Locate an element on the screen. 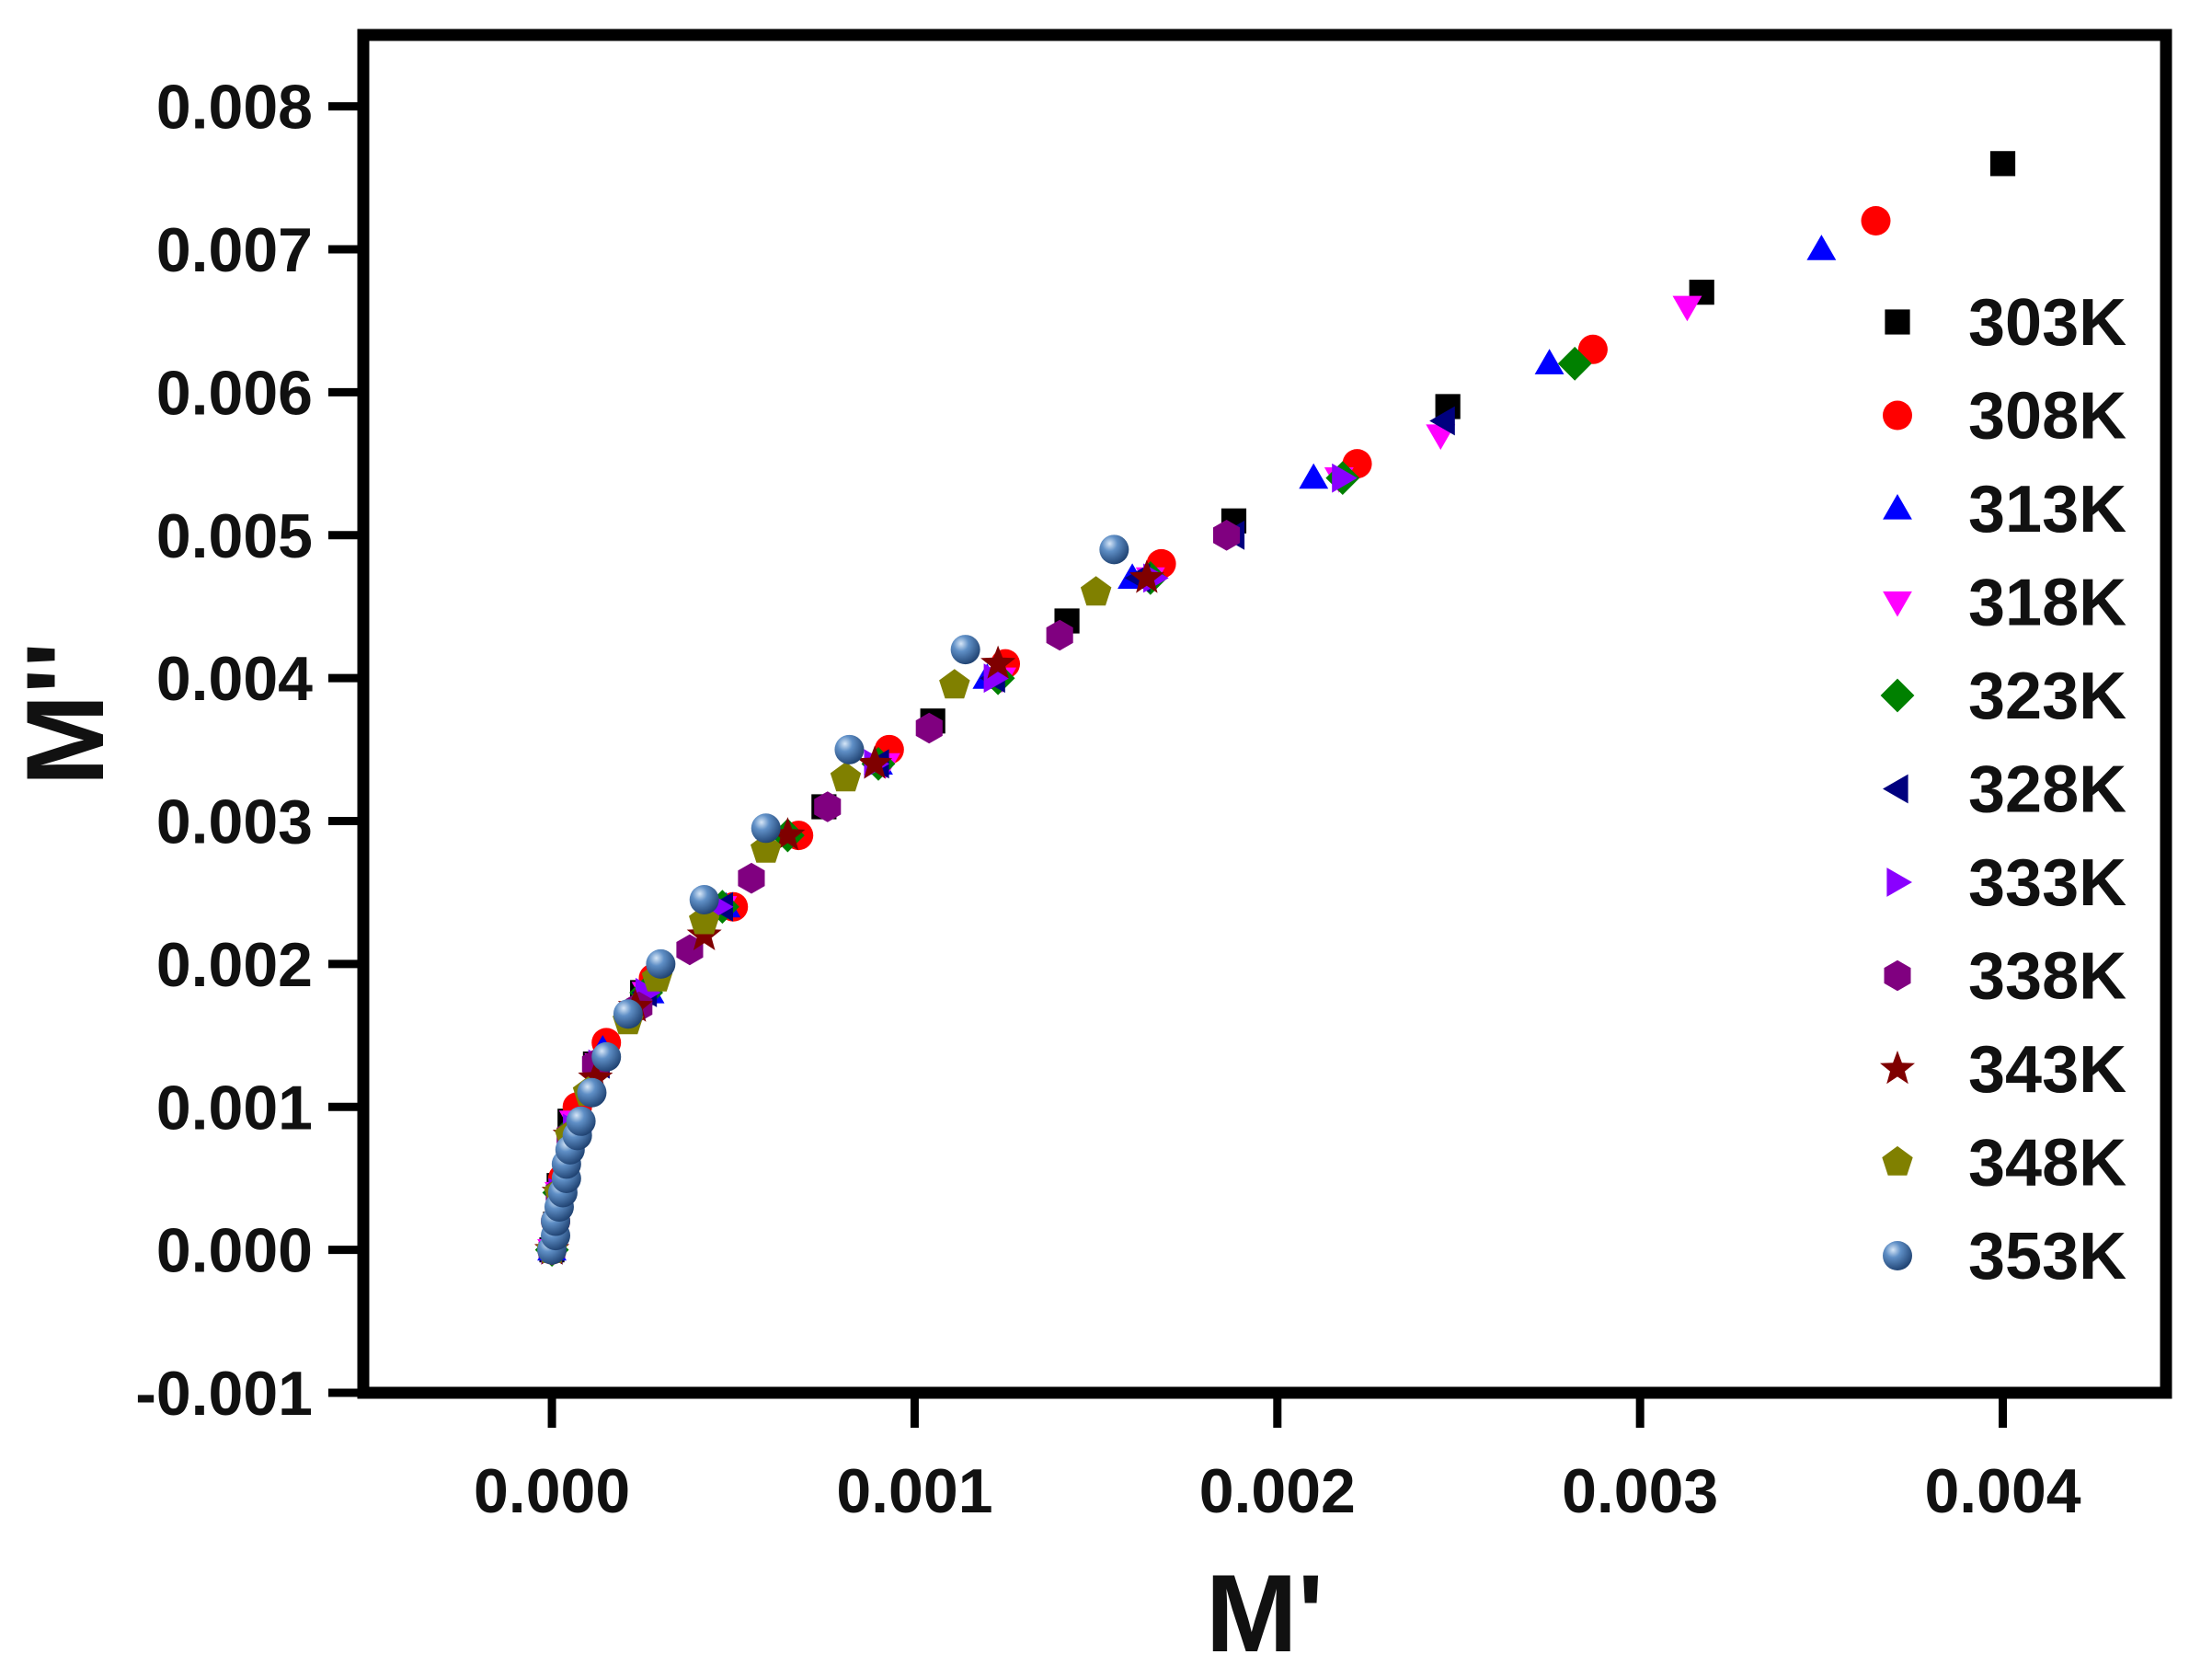 This screenshot has width=2212, height=1666. series-353K is located at coordinates (833, 900).